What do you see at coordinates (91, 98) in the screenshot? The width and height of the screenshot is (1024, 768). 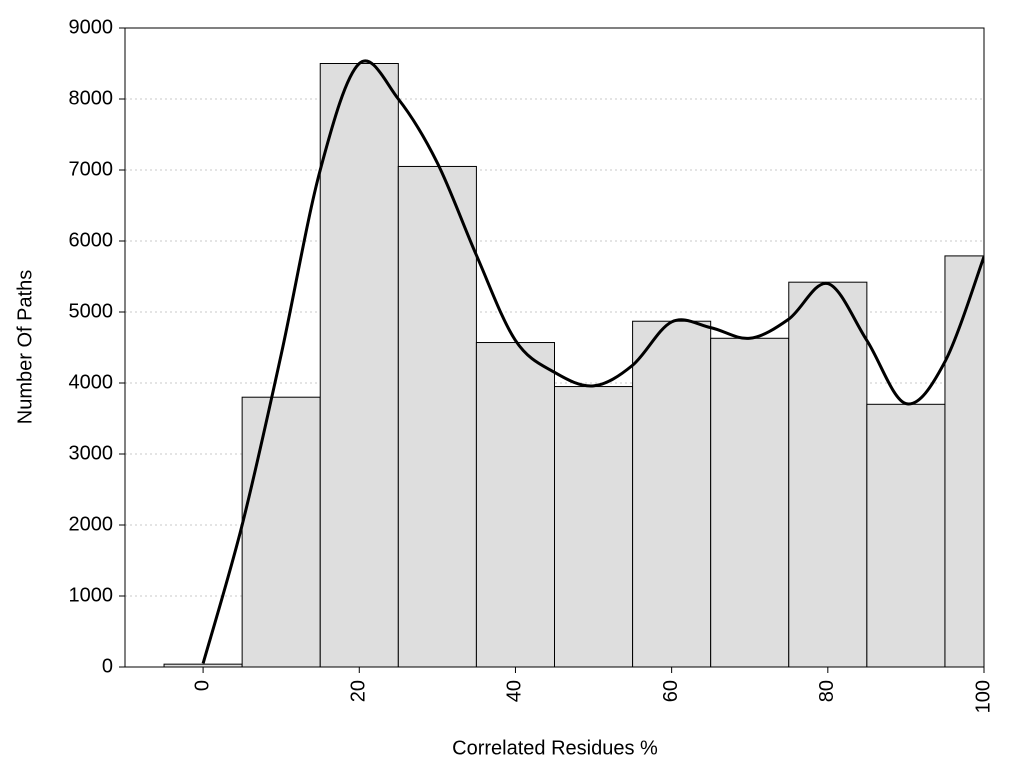 I see `y-tick-label: 8000` at bounding box center [91, 98].